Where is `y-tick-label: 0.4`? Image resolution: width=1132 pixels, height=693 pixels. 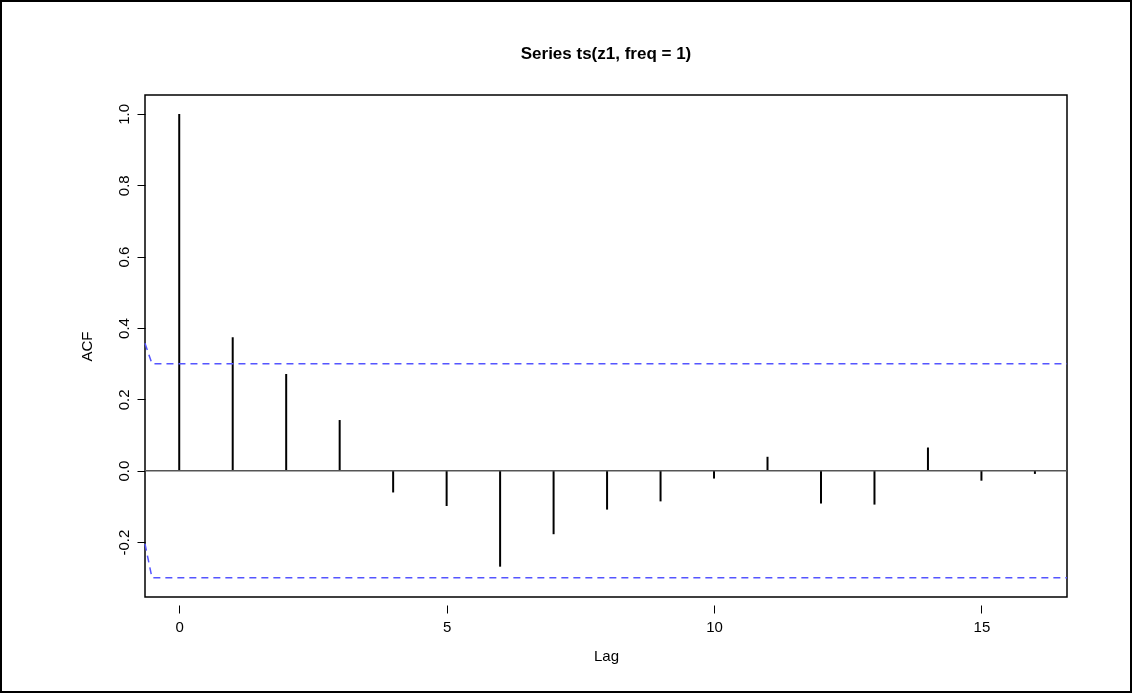 y-tick-label: 0.4 is located at coordinates (123, 328).